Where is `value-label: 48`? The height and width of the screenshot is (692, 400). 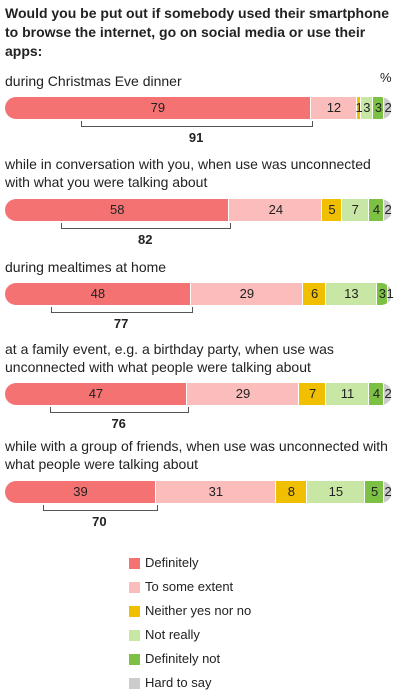
value-label: 48 is located at coordinates (98, 293).